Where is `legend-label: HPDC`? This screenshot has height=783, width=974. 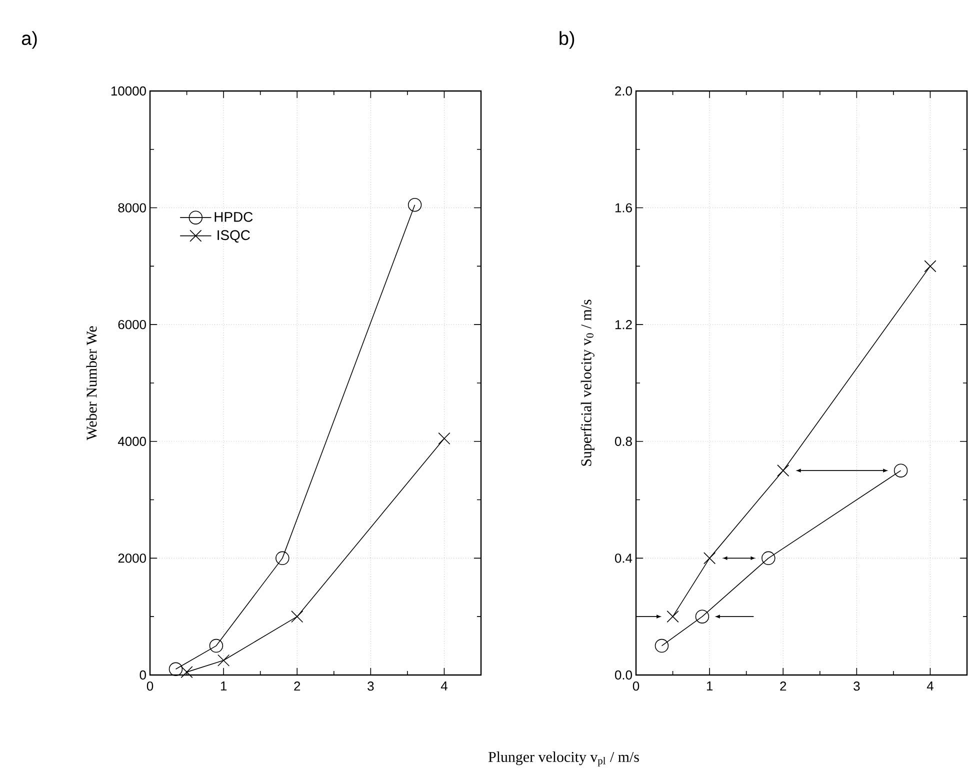
legend-label: HPDC is located at coordinates (233, 217).